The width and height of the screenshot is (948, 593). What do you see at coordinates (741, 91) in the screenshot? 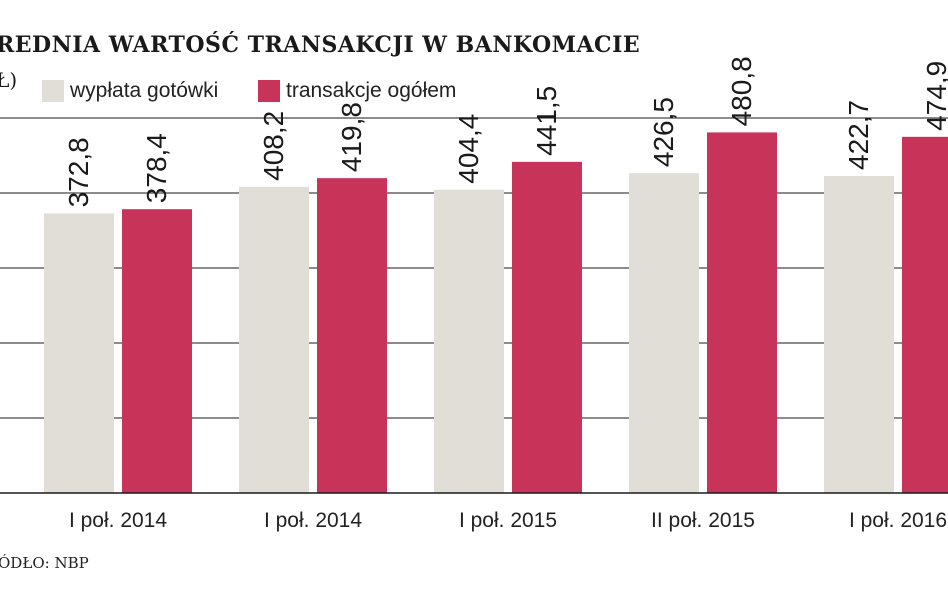
I see `data-label: 480,8` at bounding box center [741, 91].